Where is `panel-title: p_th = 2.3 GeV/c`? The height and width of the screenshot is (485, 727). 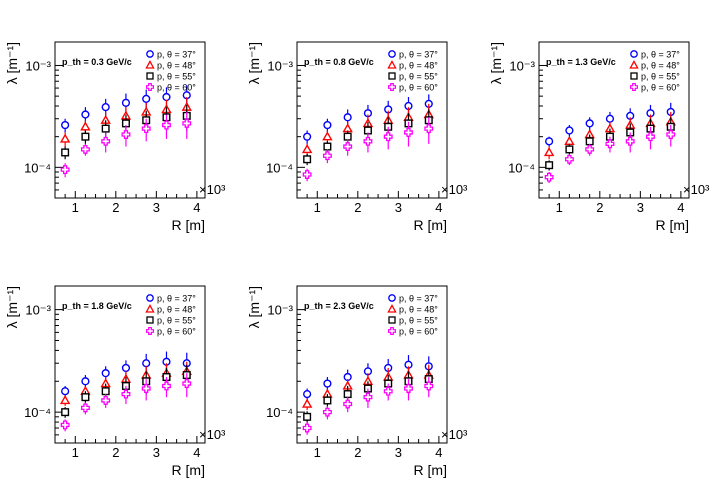
panel-title: p_th = 2.3 GeV/c is located at coordinates (339, 306).